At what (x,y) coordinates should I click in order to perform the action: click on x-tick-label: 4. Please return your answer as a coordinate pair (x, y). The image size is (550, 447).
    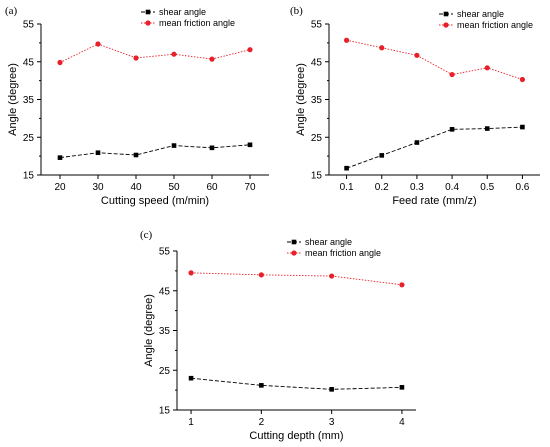
    Looking at the image, I should click on (402, 422).